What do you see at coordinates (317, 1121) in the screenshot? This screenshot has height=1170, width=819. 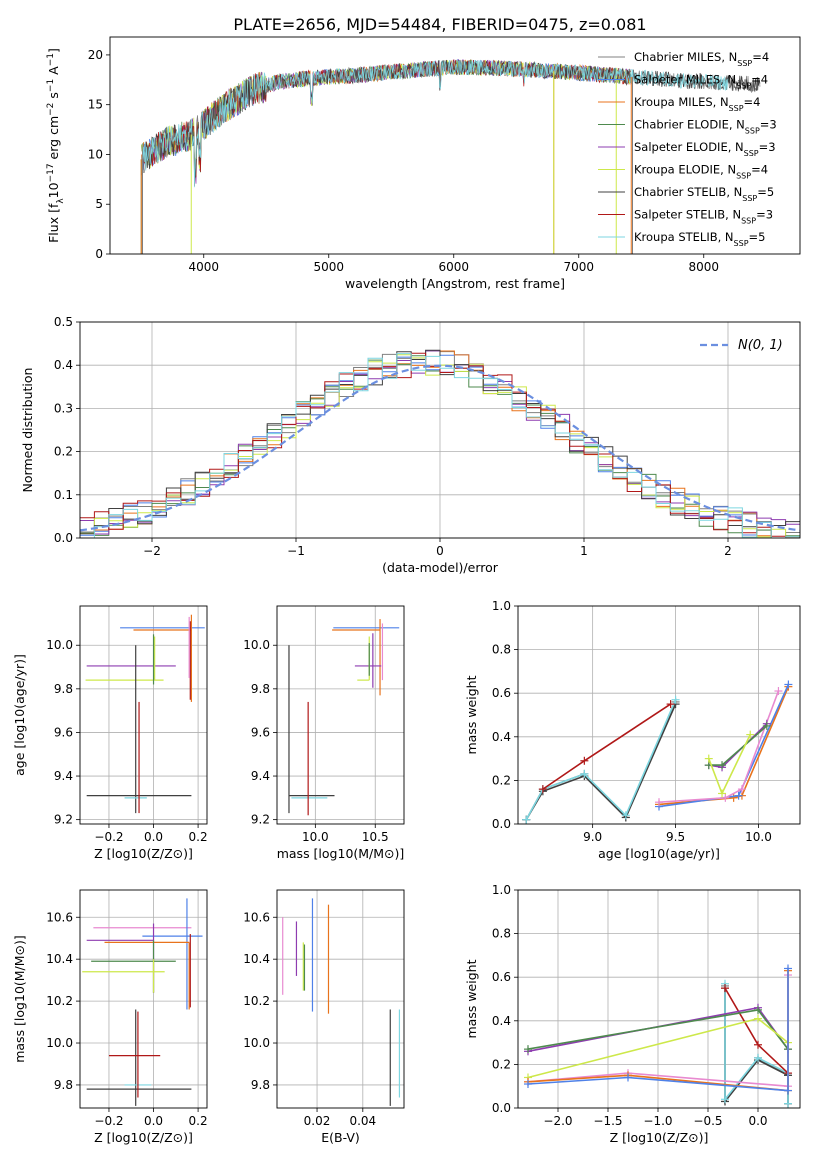 I see `x-tick-label: 0.02` at bounding box center [317, 1121].